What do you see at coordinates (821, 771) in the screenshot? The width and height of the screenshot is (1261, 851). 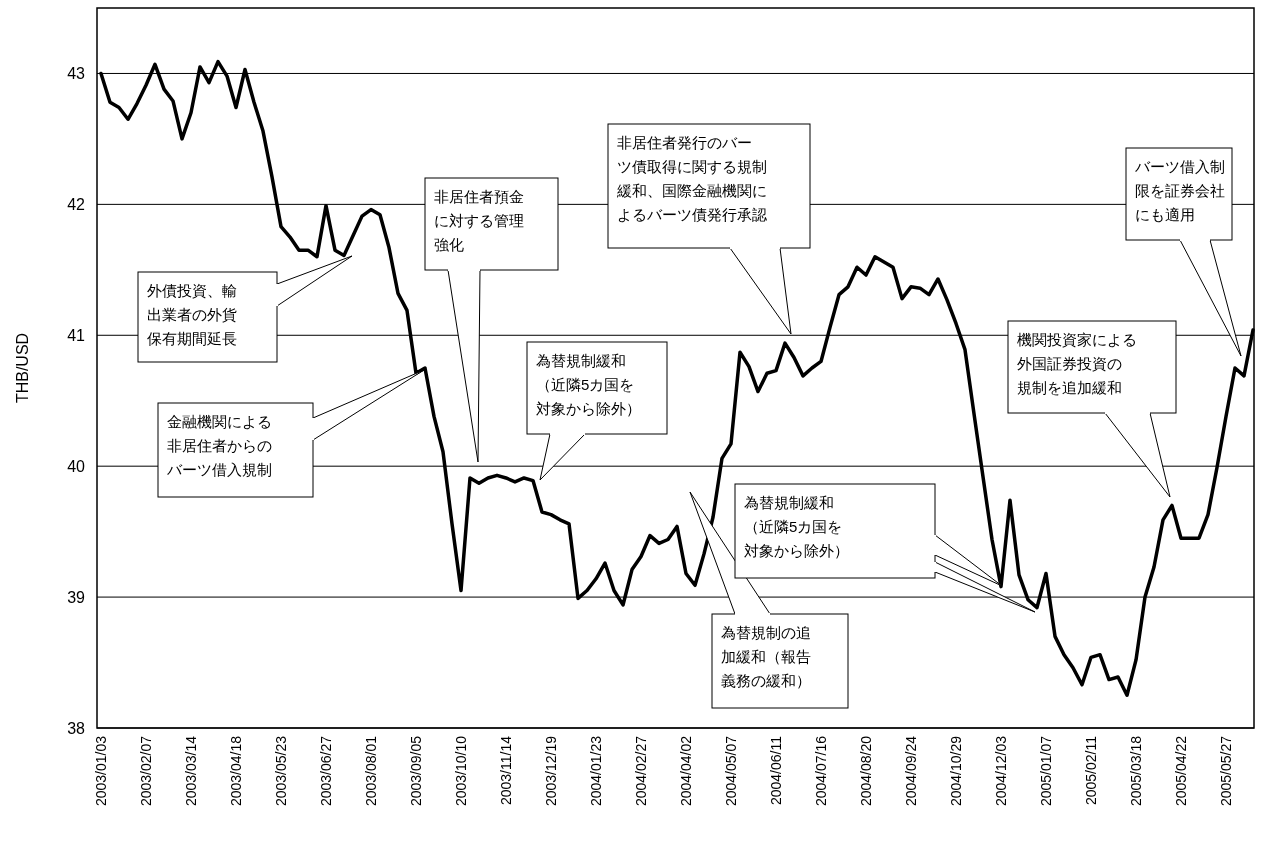 I see `x-tick-label: 2004/07/16` at bounding box center [821, 771].